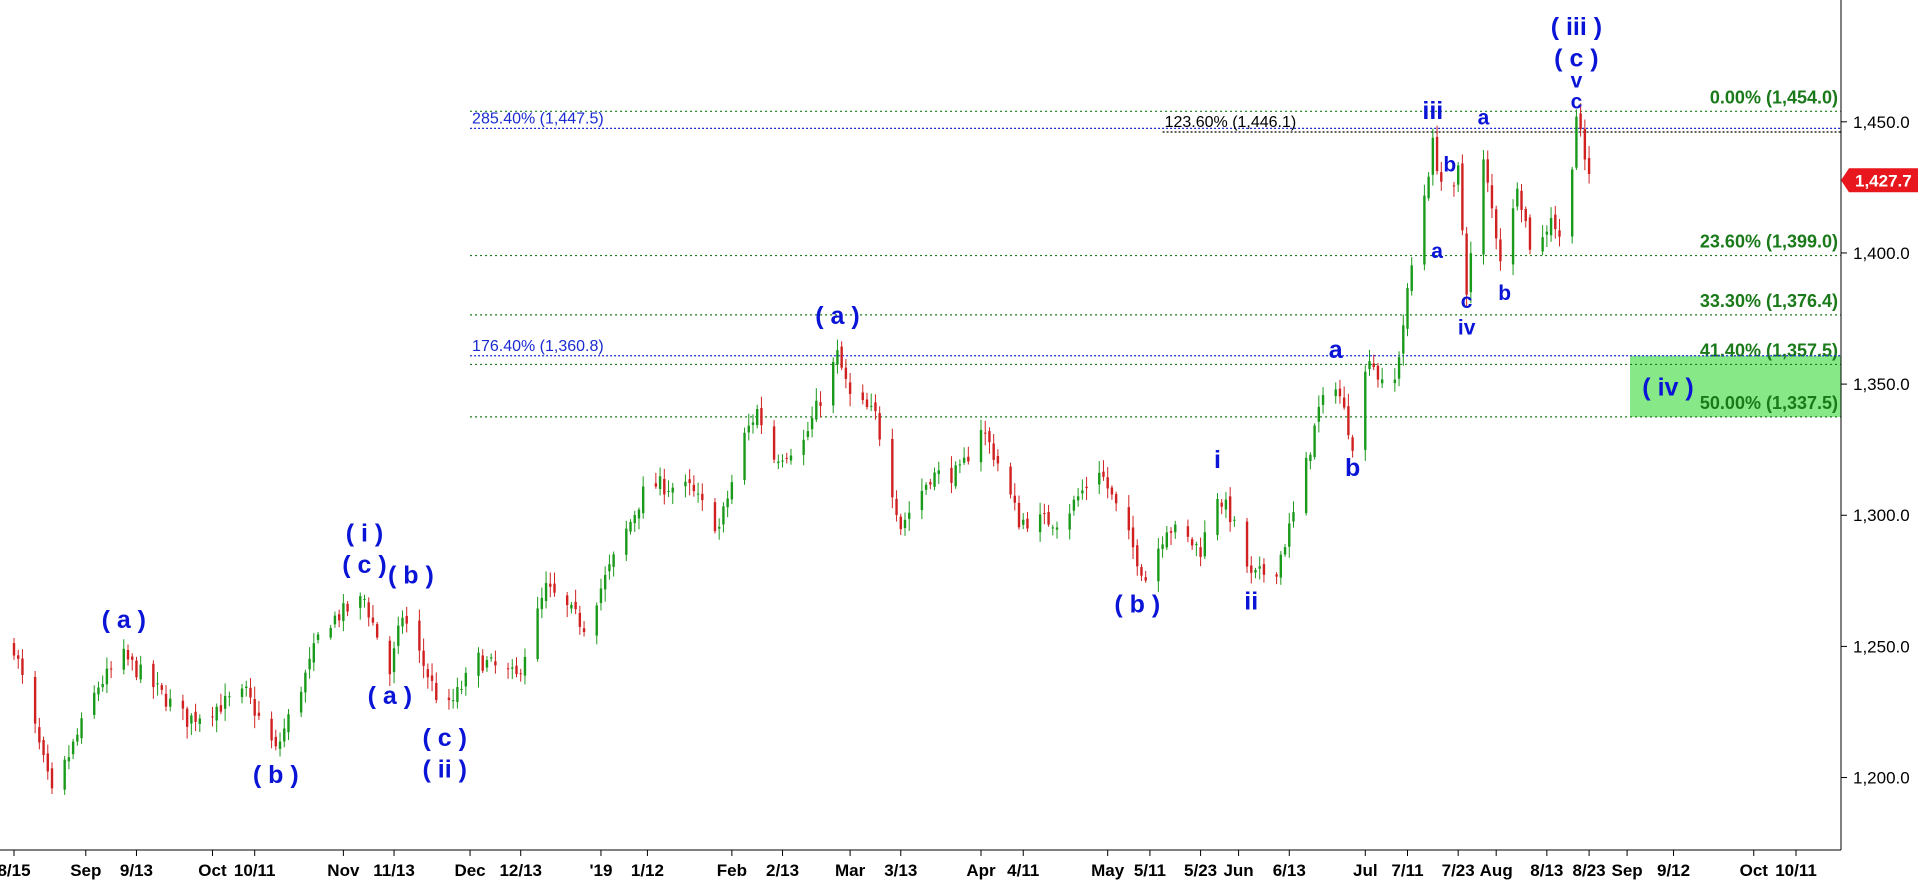  Describe the element at coordinates (15, 870) in the screenshot. I see `x-axis-tick-label: 8/15` at that location.